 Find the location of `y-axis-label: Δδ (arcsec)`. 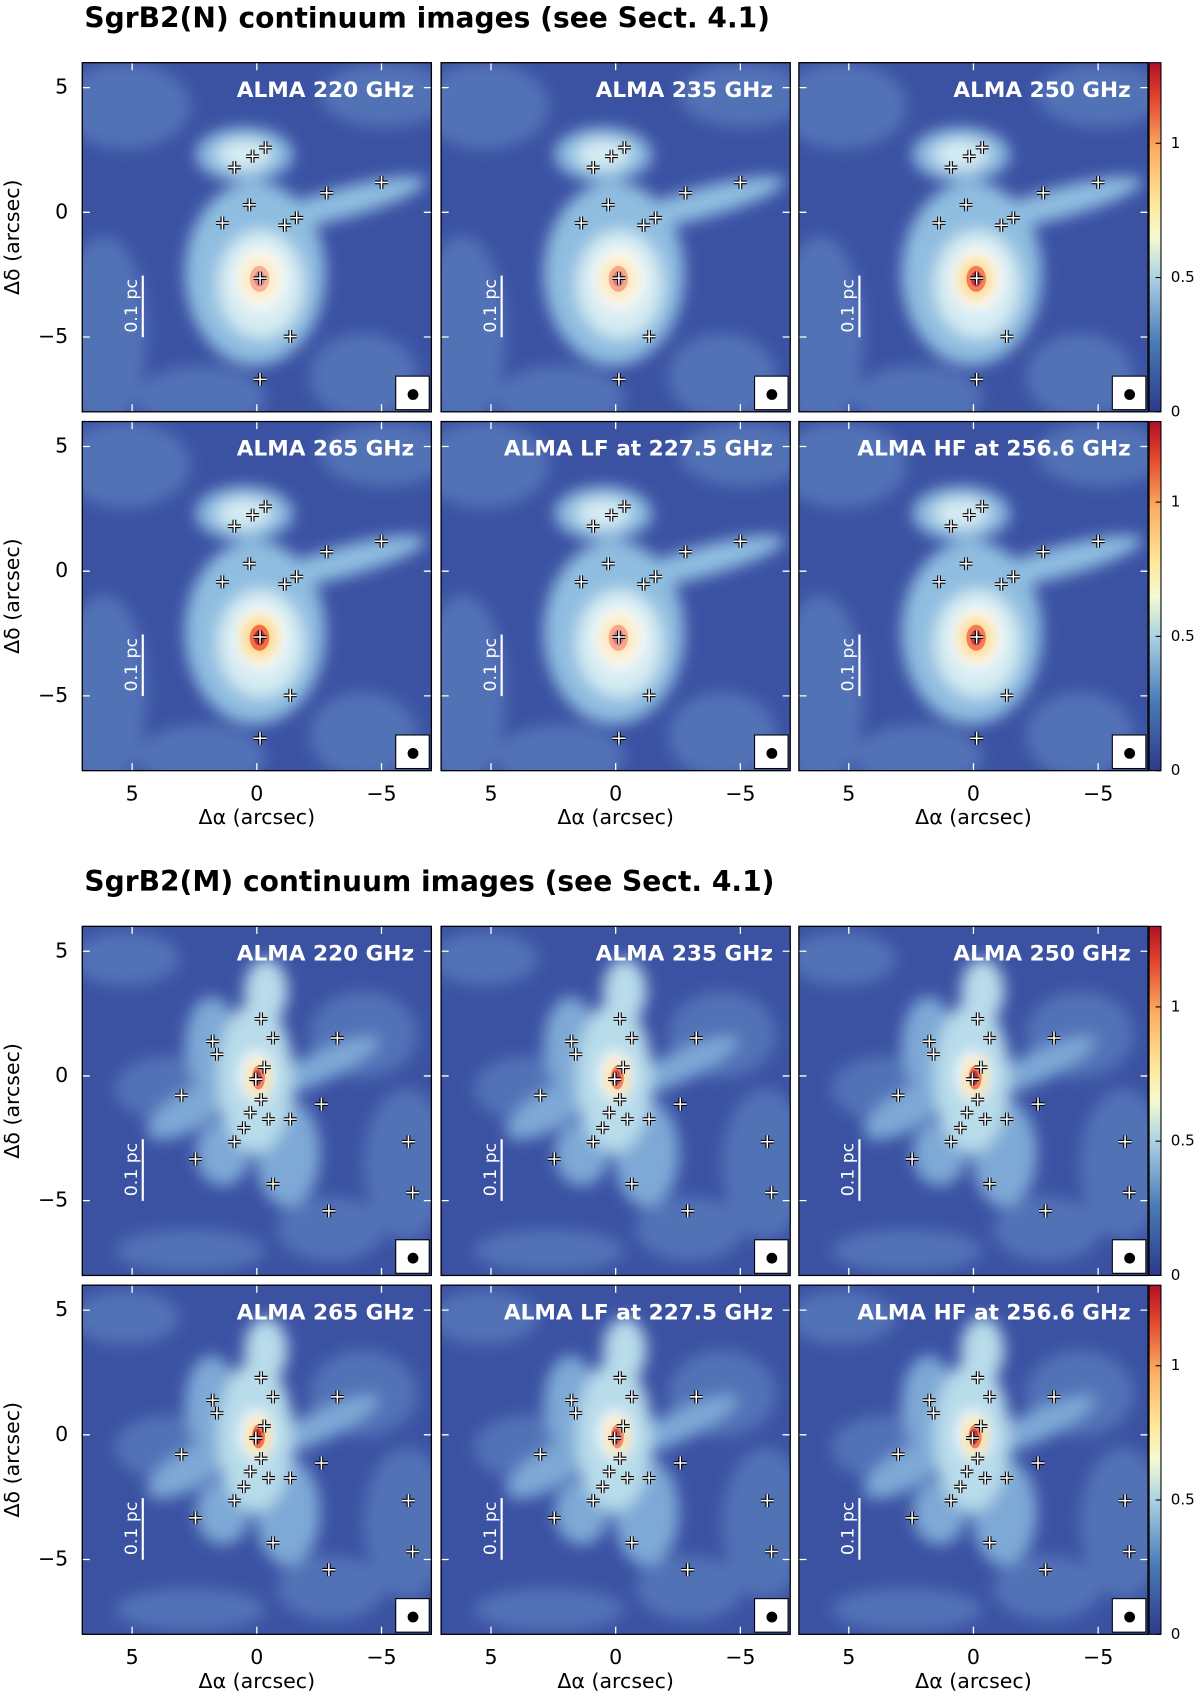

y-axis-label: Δδ (arcsec) is located at coordinates (12, 237).